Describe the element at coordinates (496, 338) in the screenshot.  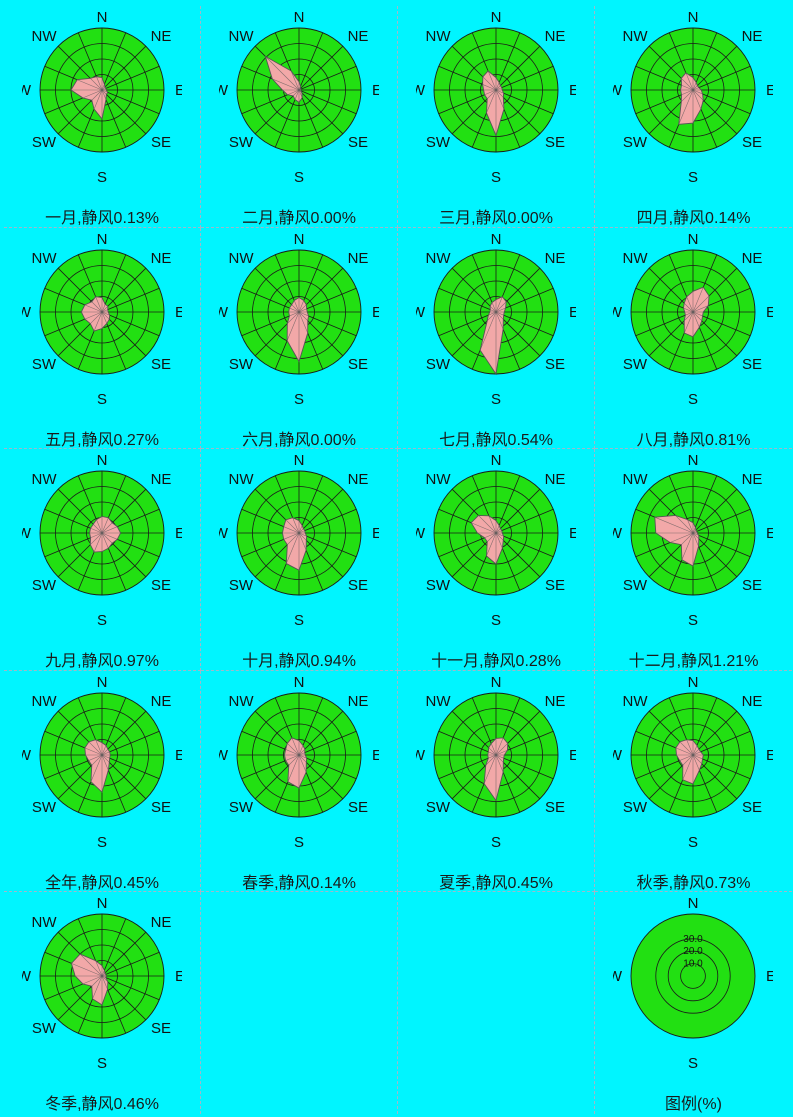
I see `wind-rose-panel: N S W E NW NE SW SE 七月,静风0.54%` at that location.